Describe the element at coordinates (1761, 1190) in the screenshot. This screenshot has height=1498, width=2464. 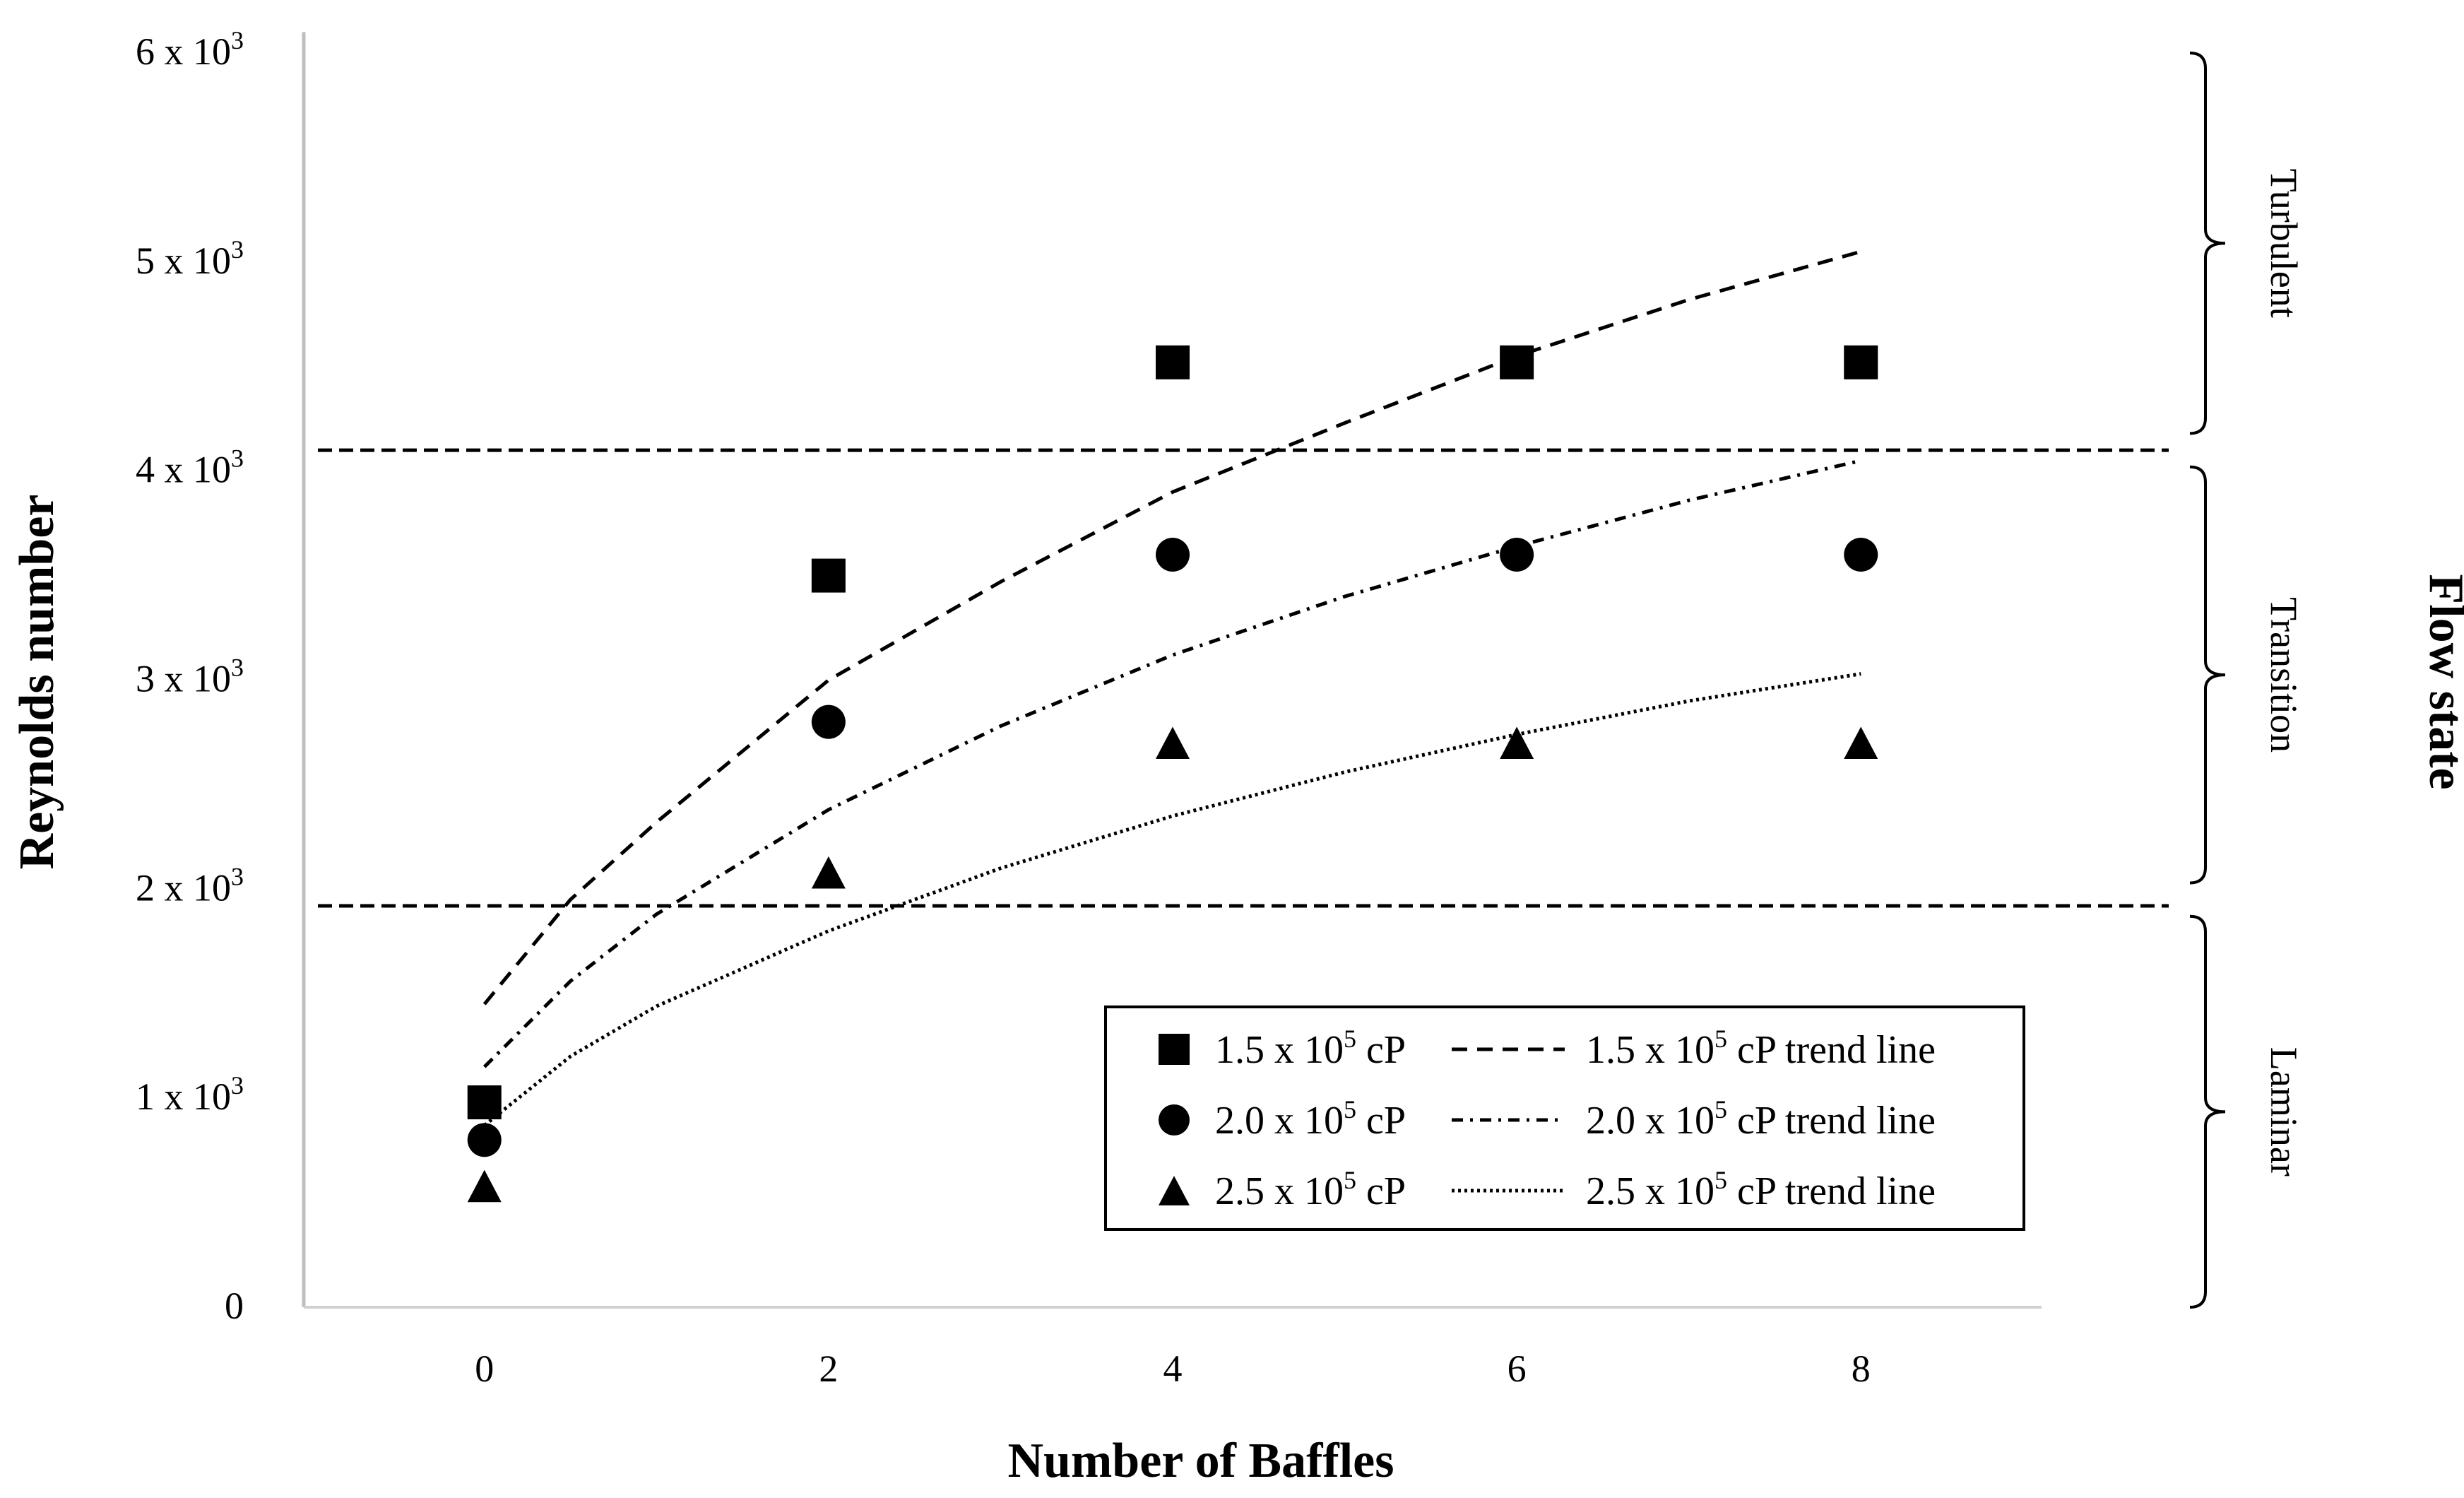
I see `legend-trend-label: 2.5 x 105 cP trend line` at that location.